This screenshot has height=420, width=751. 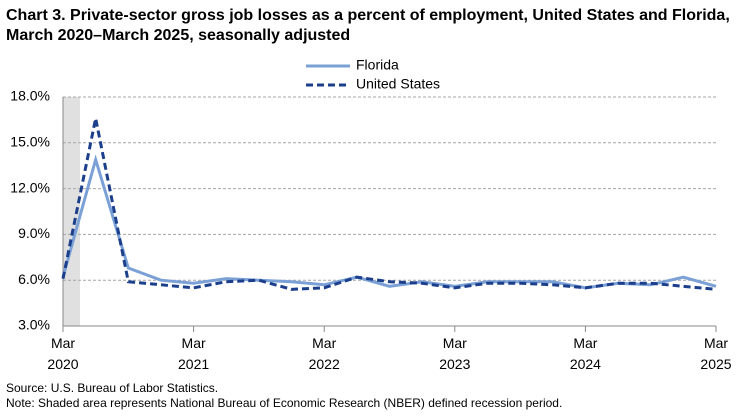 What do you see at coordinates (377, 65) in the screenshot?
I see `legend-label: Florida` at bounding box center [377, 65].